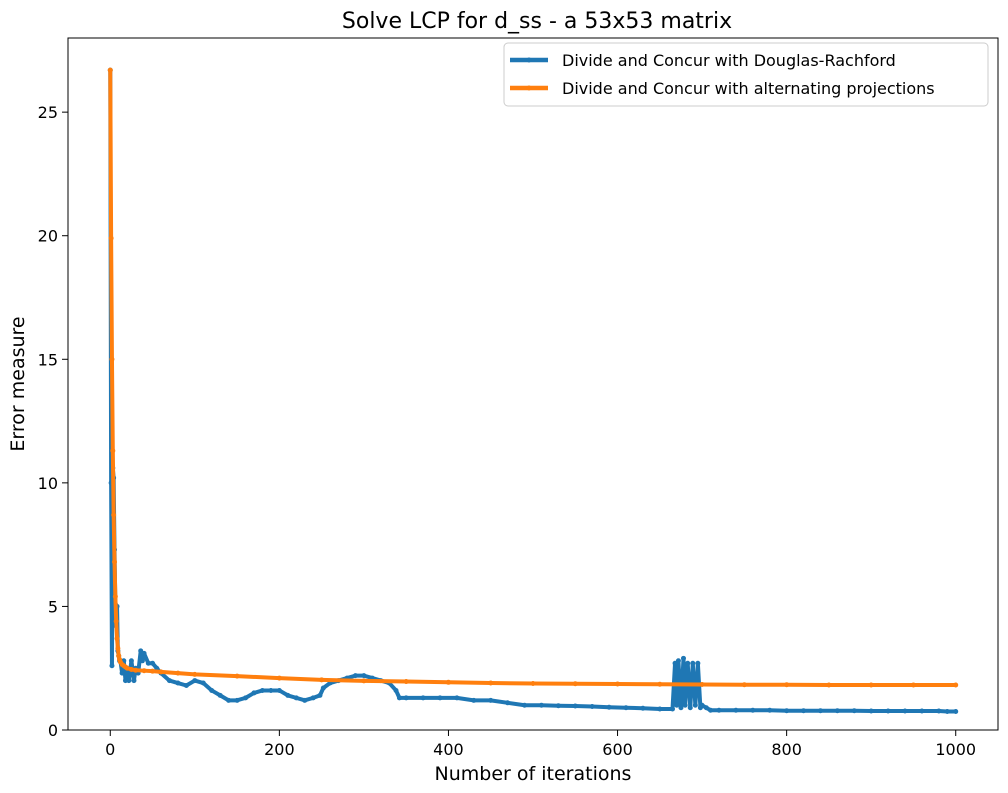 This screenshot has width=1008, height=793. I want to click on legend-marker-douglas-rachford, so click(529, 60).